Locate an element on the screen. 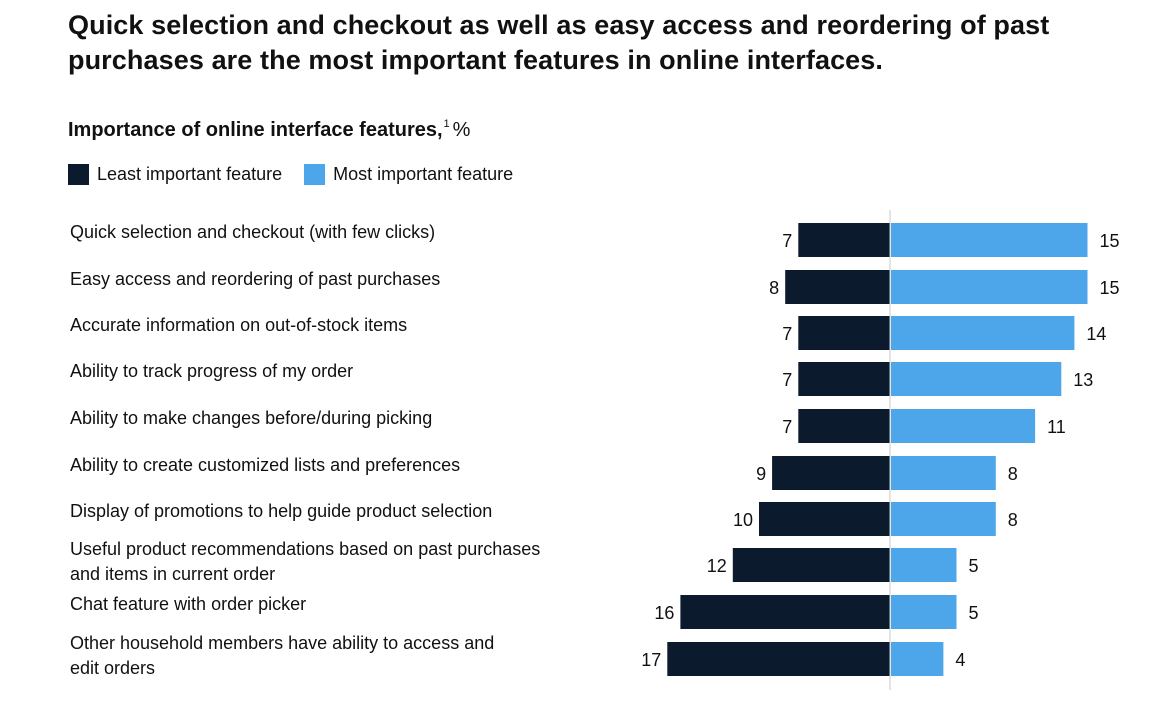 Image resolution: width=1161 pixels, height=711 pixels. legend-label-most: Most important feature is located at coordinates (423, 174).